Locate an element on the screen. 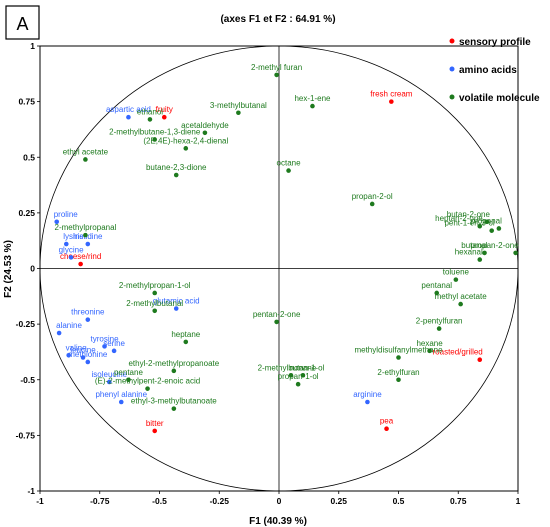  legend-label: sensory profile is located at coordinates (495, 42).